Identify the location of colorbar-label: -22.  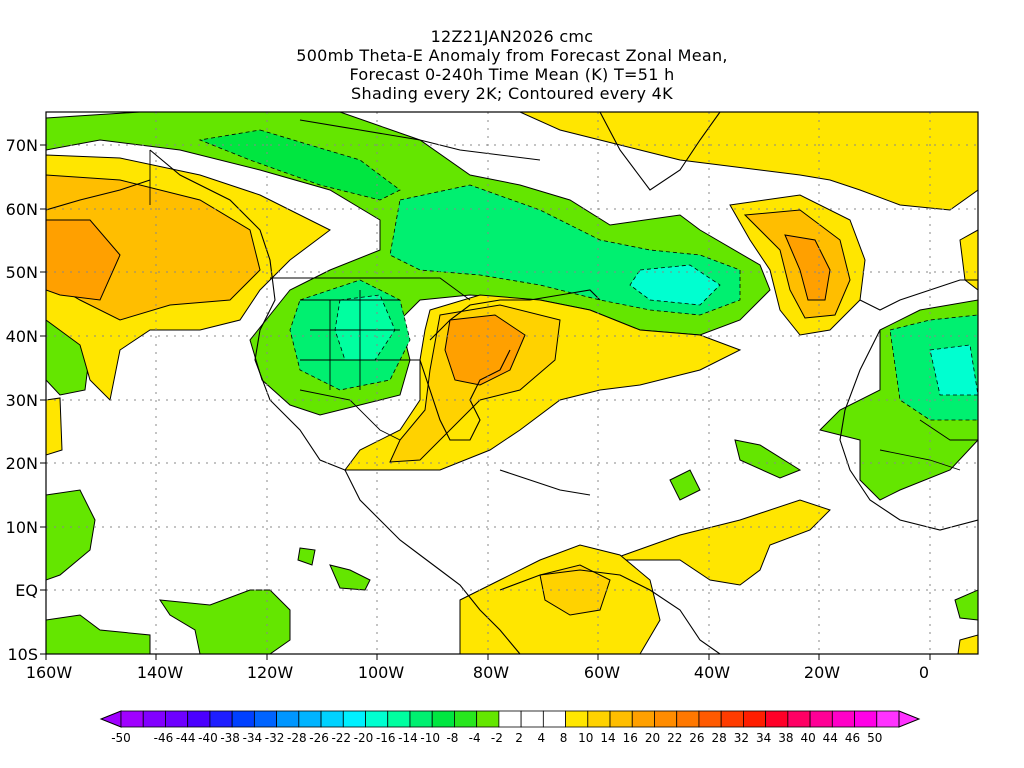
(341, 738).